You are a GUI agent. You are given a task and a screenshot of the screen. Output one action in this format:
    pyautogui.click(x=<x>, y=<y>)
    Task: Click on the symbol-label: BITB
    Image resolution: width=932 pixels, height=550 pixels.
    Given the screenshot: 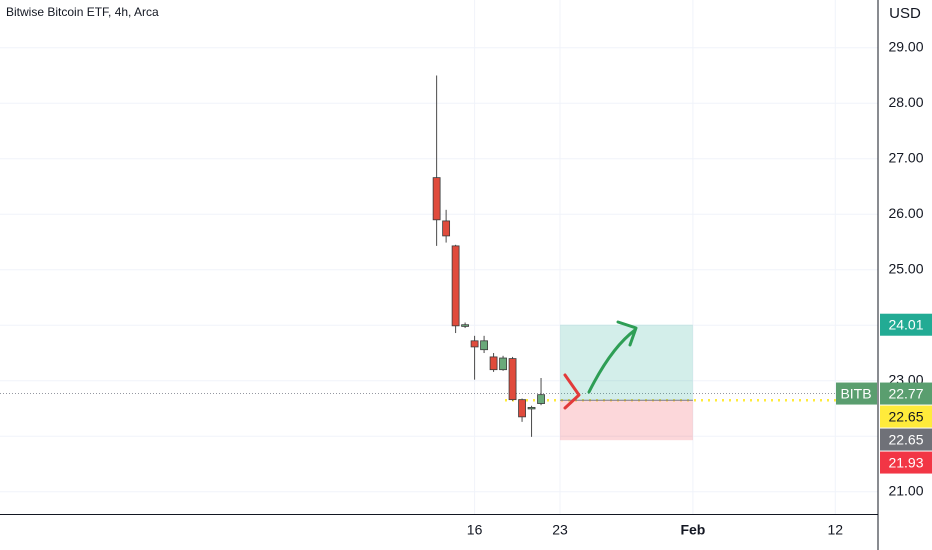 What is the action you would take?
    pyautogui.click(x=855, y=393)
    